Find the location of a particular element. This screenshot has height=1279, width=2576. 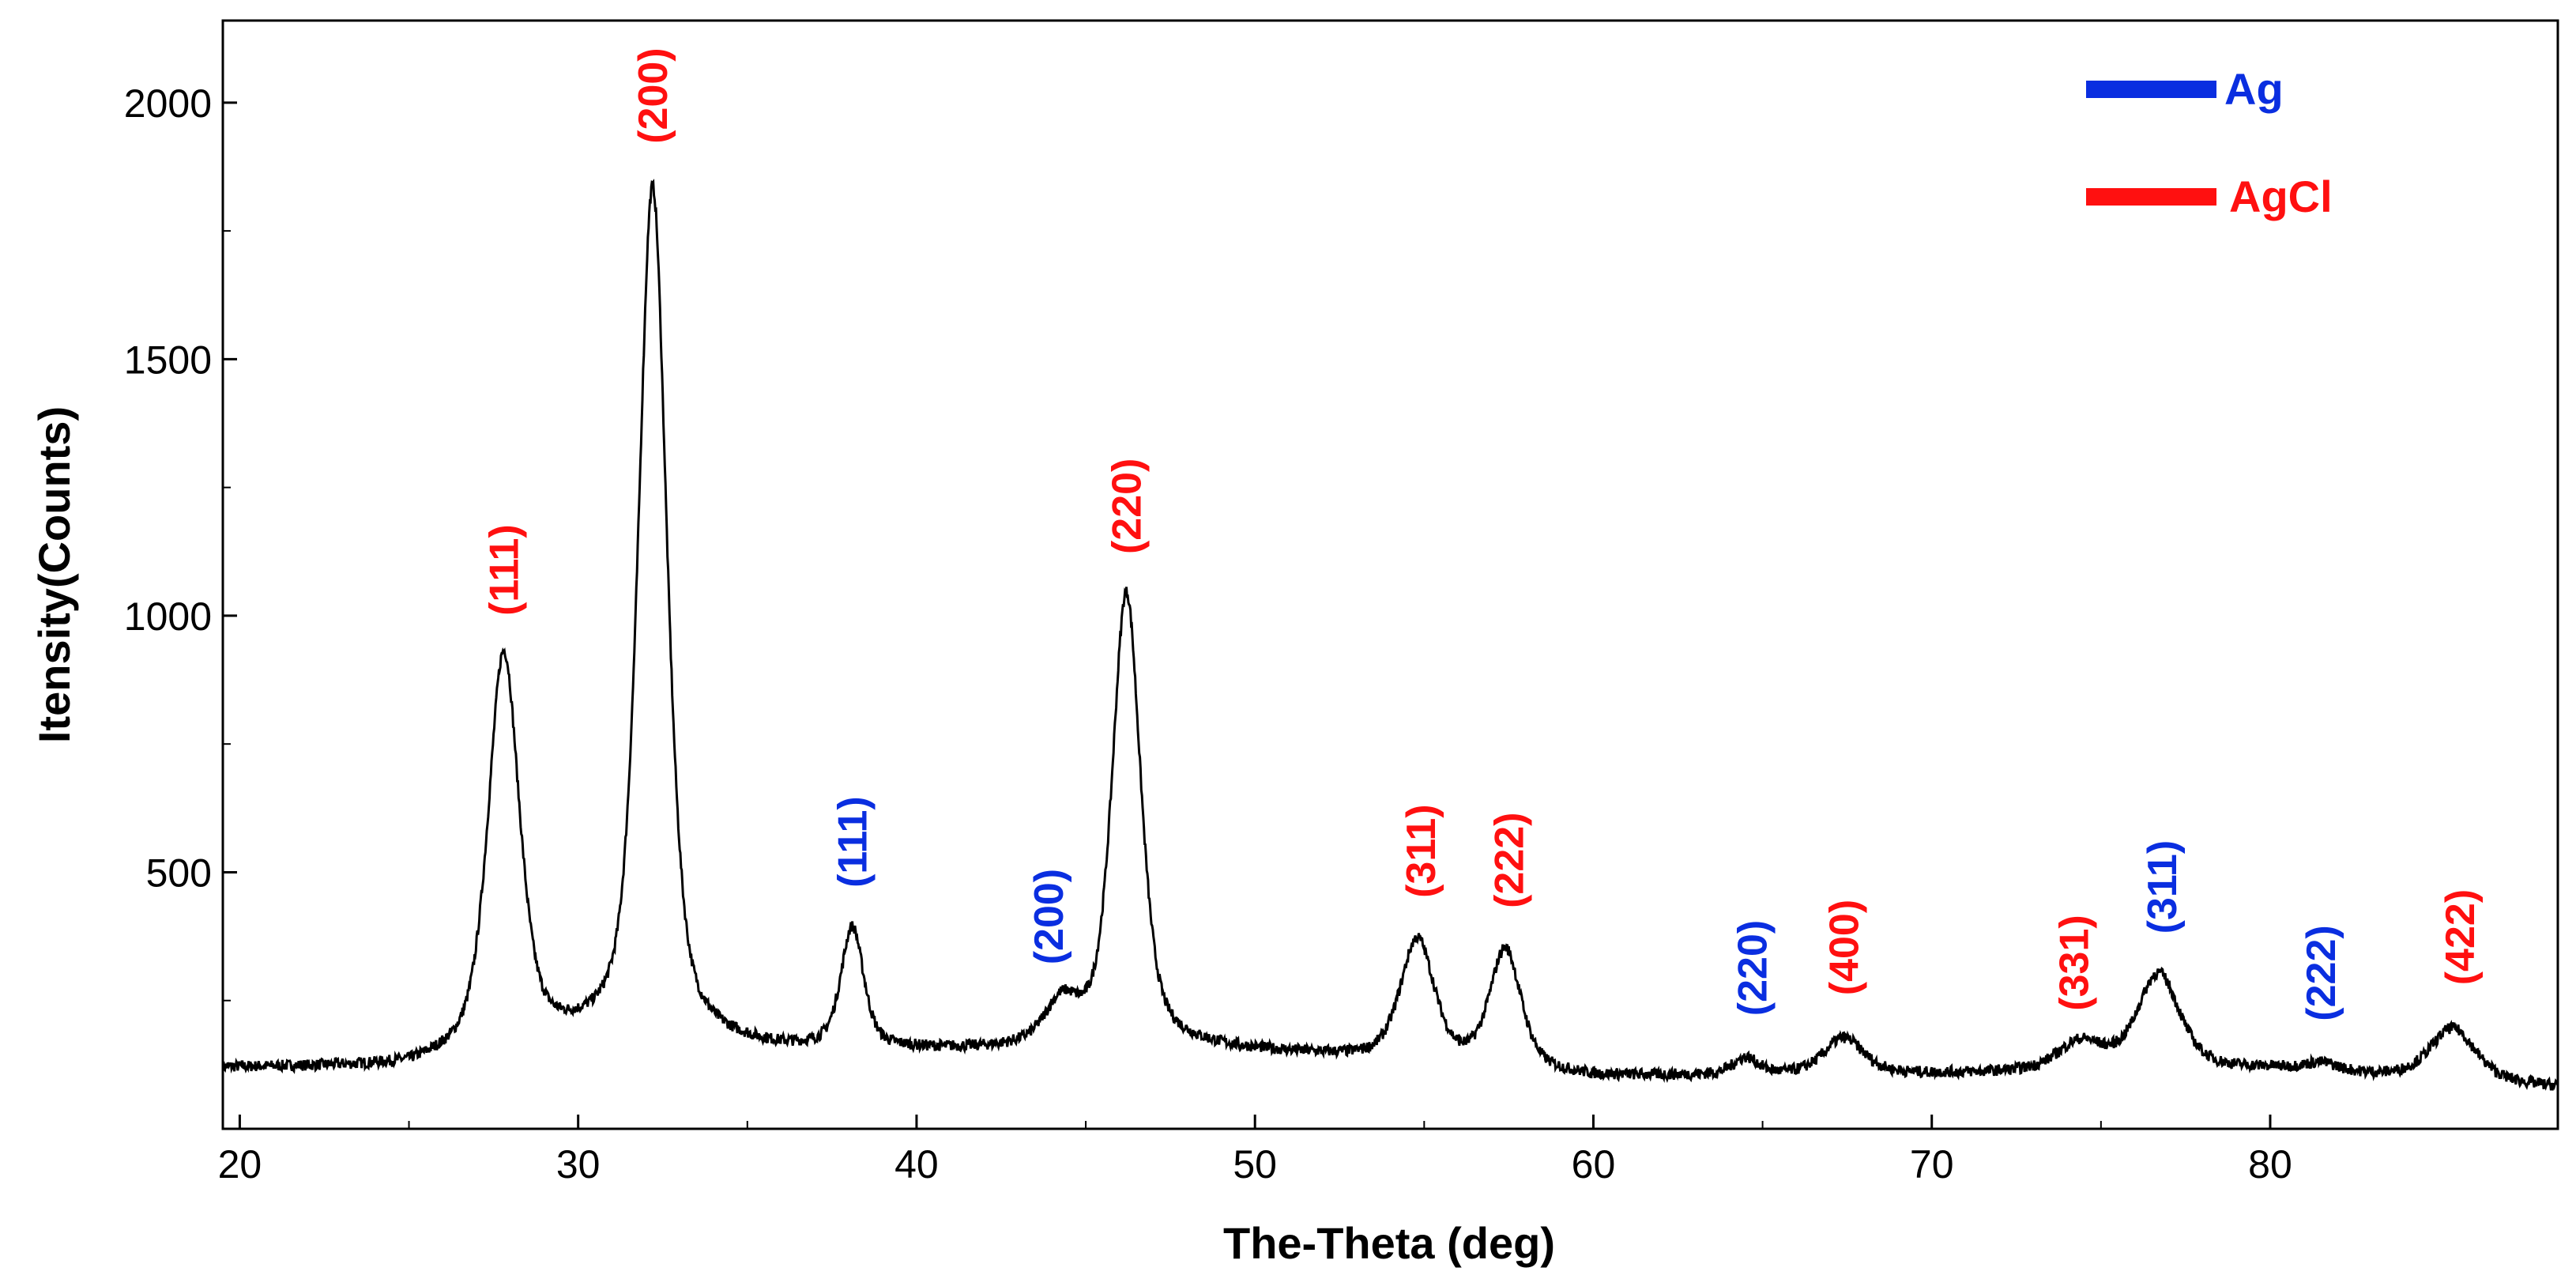

y-axis-title: Itensity(Counts) is located at coordinates (54, 574).